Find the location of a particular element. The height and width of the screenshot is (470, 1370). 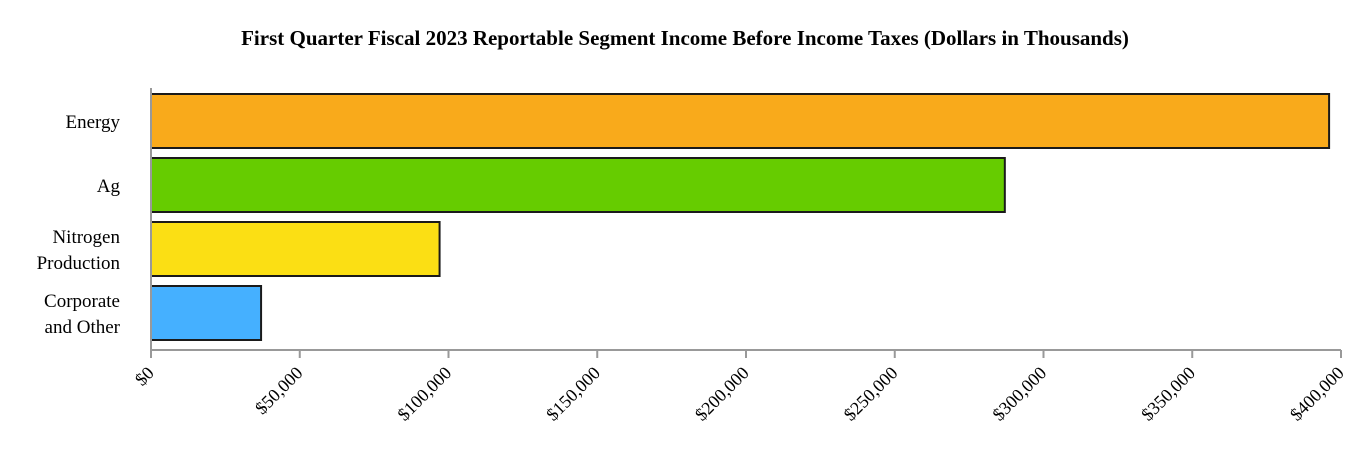

category-label: Ag is located at coordinates (109, 186).